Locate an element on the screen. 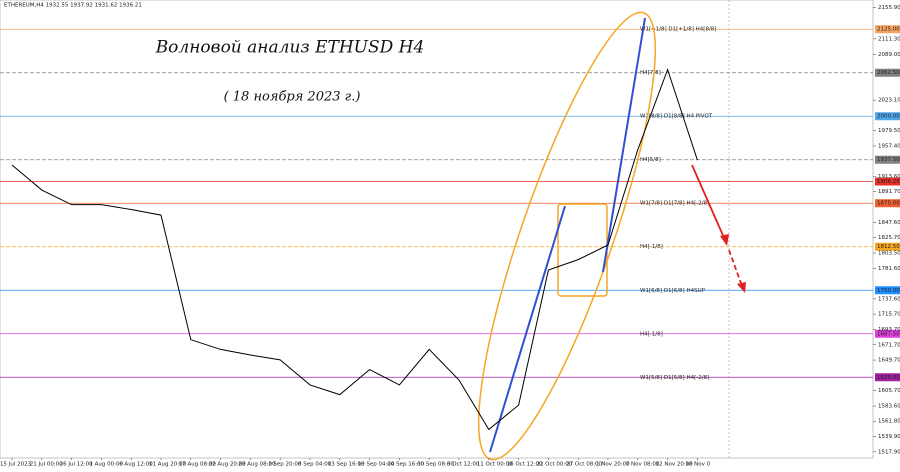 This screenshot has height=472, width=900. level-price: 1937.50 is located at coordinates (888, 160).